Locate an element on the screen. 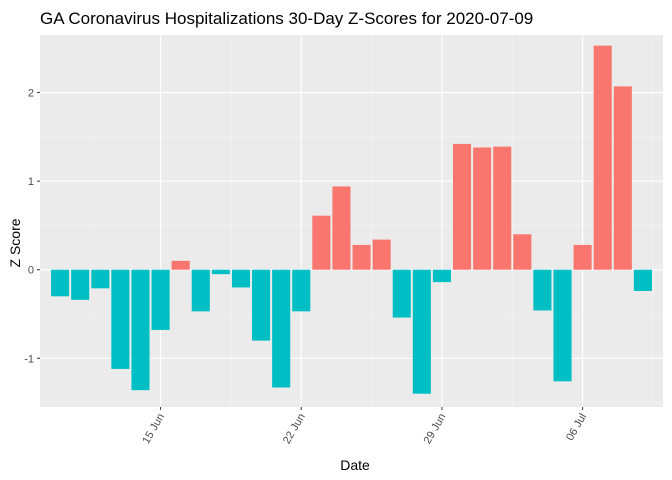 The width and height of the screenshot is (672, 480). y-axis-title: Z Score is located at coordinates (15, 242).